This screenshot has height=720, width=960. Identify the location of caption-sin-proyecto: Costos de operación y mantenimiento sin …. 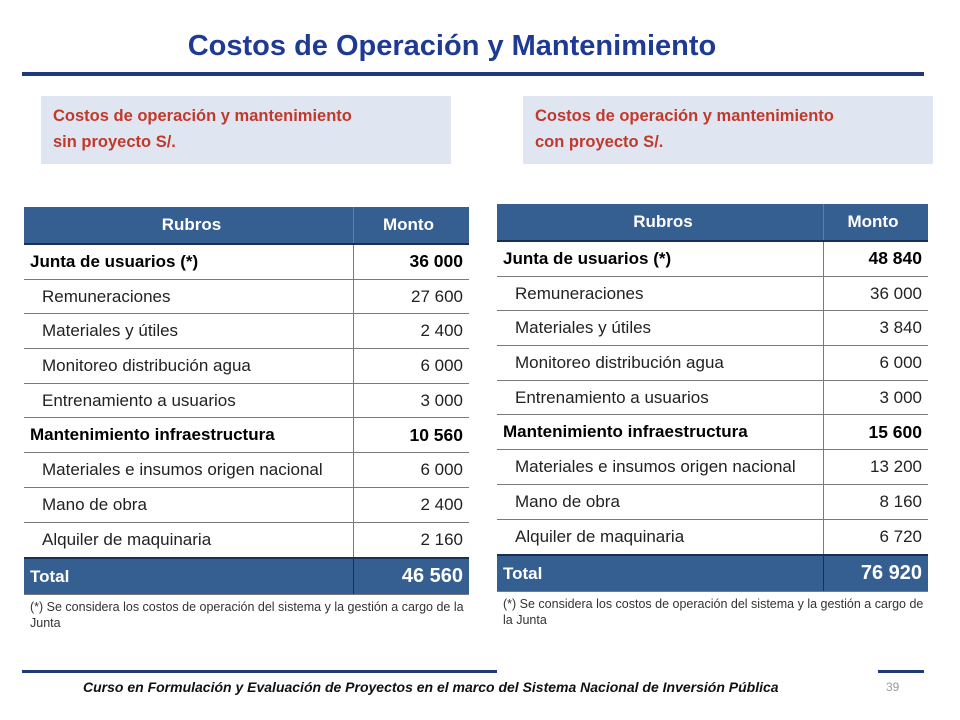
(246, 130).